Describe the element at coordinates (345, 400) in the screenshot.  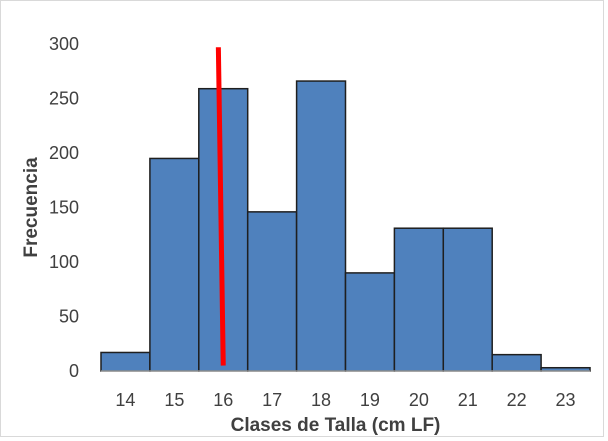
I see `x-axis: 14 15 16 17 18 19 20 21 22 23` at that location.